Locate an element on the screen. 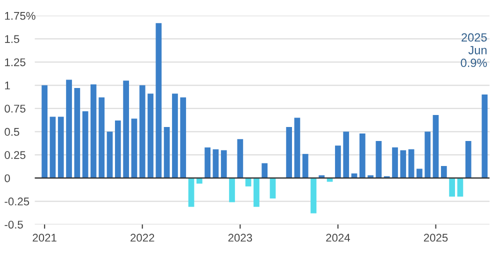  y-tick-label: 1 is located at coordinates (7, 86).